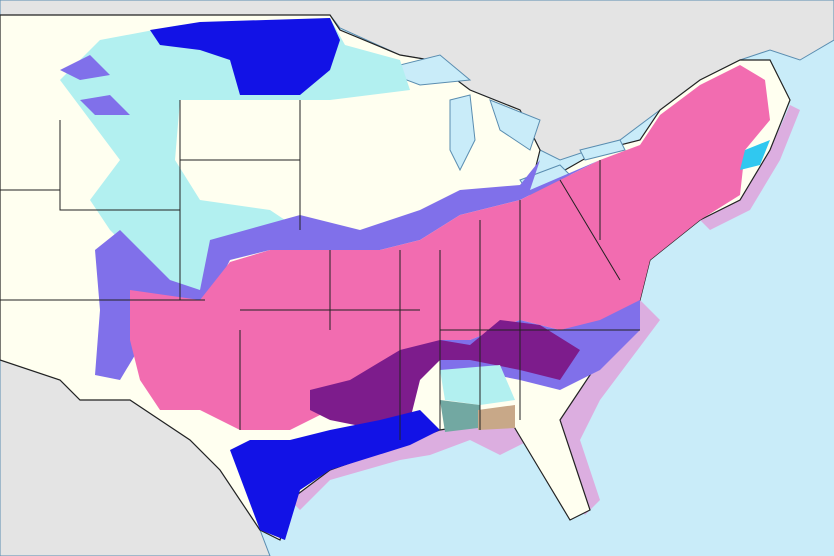 This screenshot has width=834, height=556. I want to click on cyan-zone-south, so click(477, 385).